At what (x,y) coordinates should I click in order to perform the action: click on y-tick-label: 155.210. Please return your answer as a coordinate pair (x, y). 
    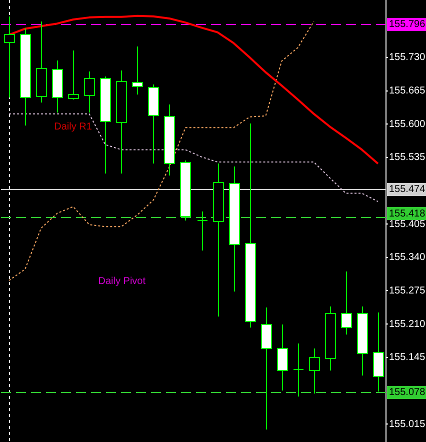
    Looking at the image, I should click on (407, 324).